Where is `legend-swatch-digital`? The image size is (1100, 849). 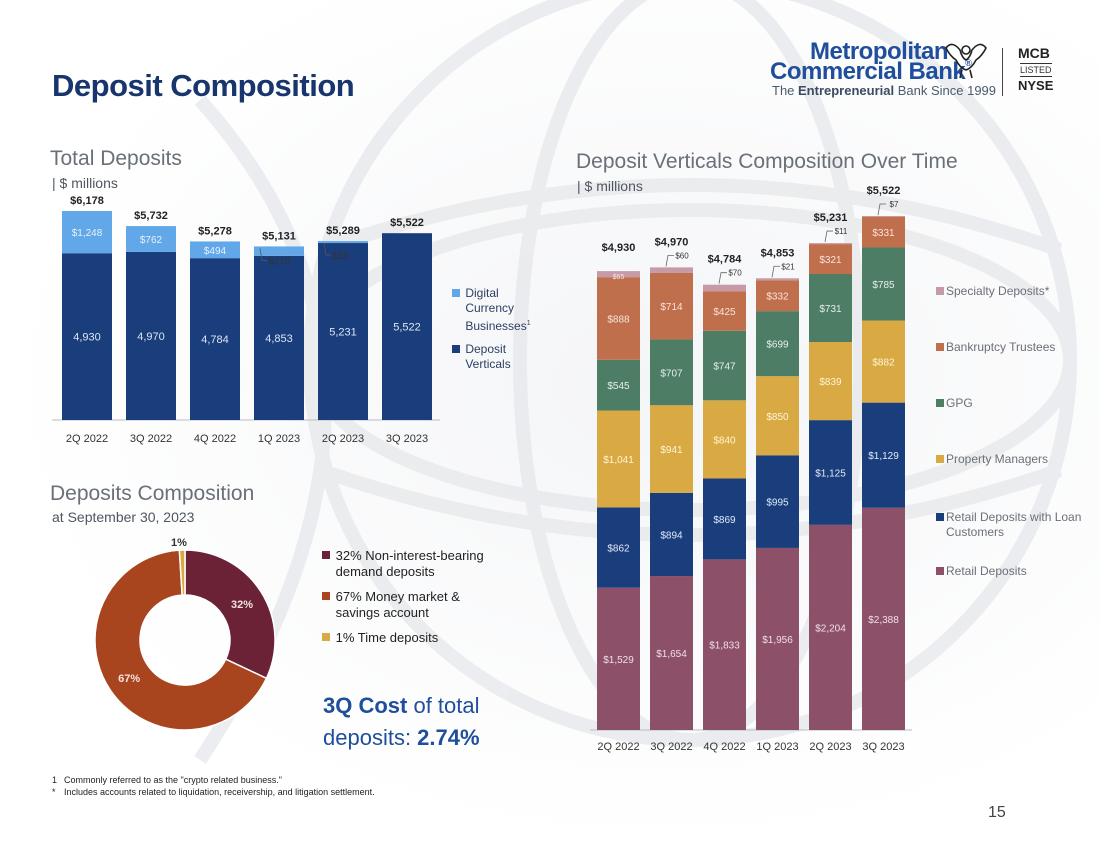
legend-swatch-digital is located at coordinates (456, 293).